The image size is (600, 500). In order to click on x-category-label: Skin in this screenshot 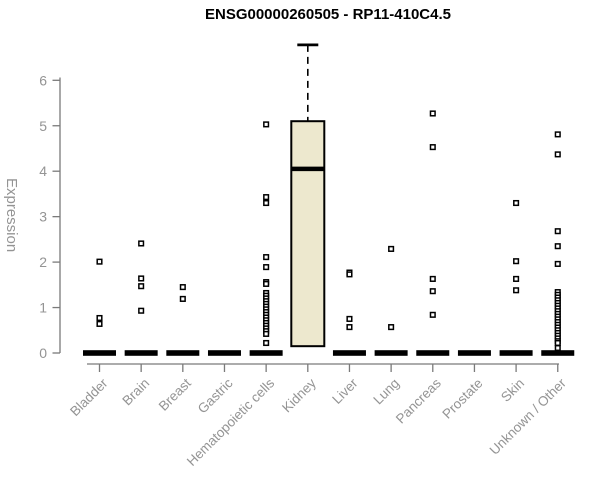, I will do `click(512, 390)`.